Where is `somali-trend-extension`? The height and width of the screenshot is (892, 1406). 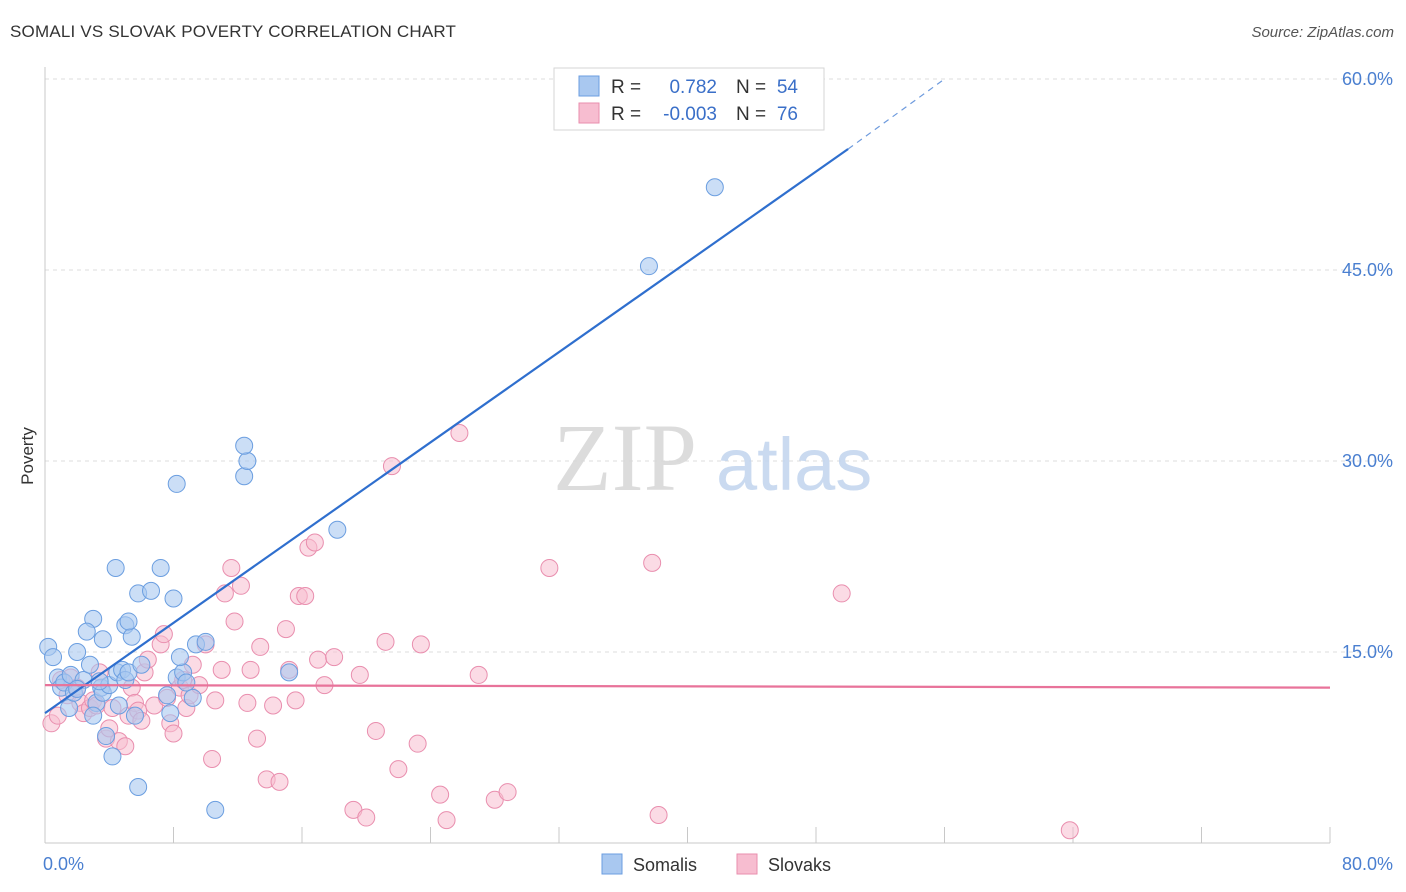 somali-trend-extension is located at coordinates (896, 114).